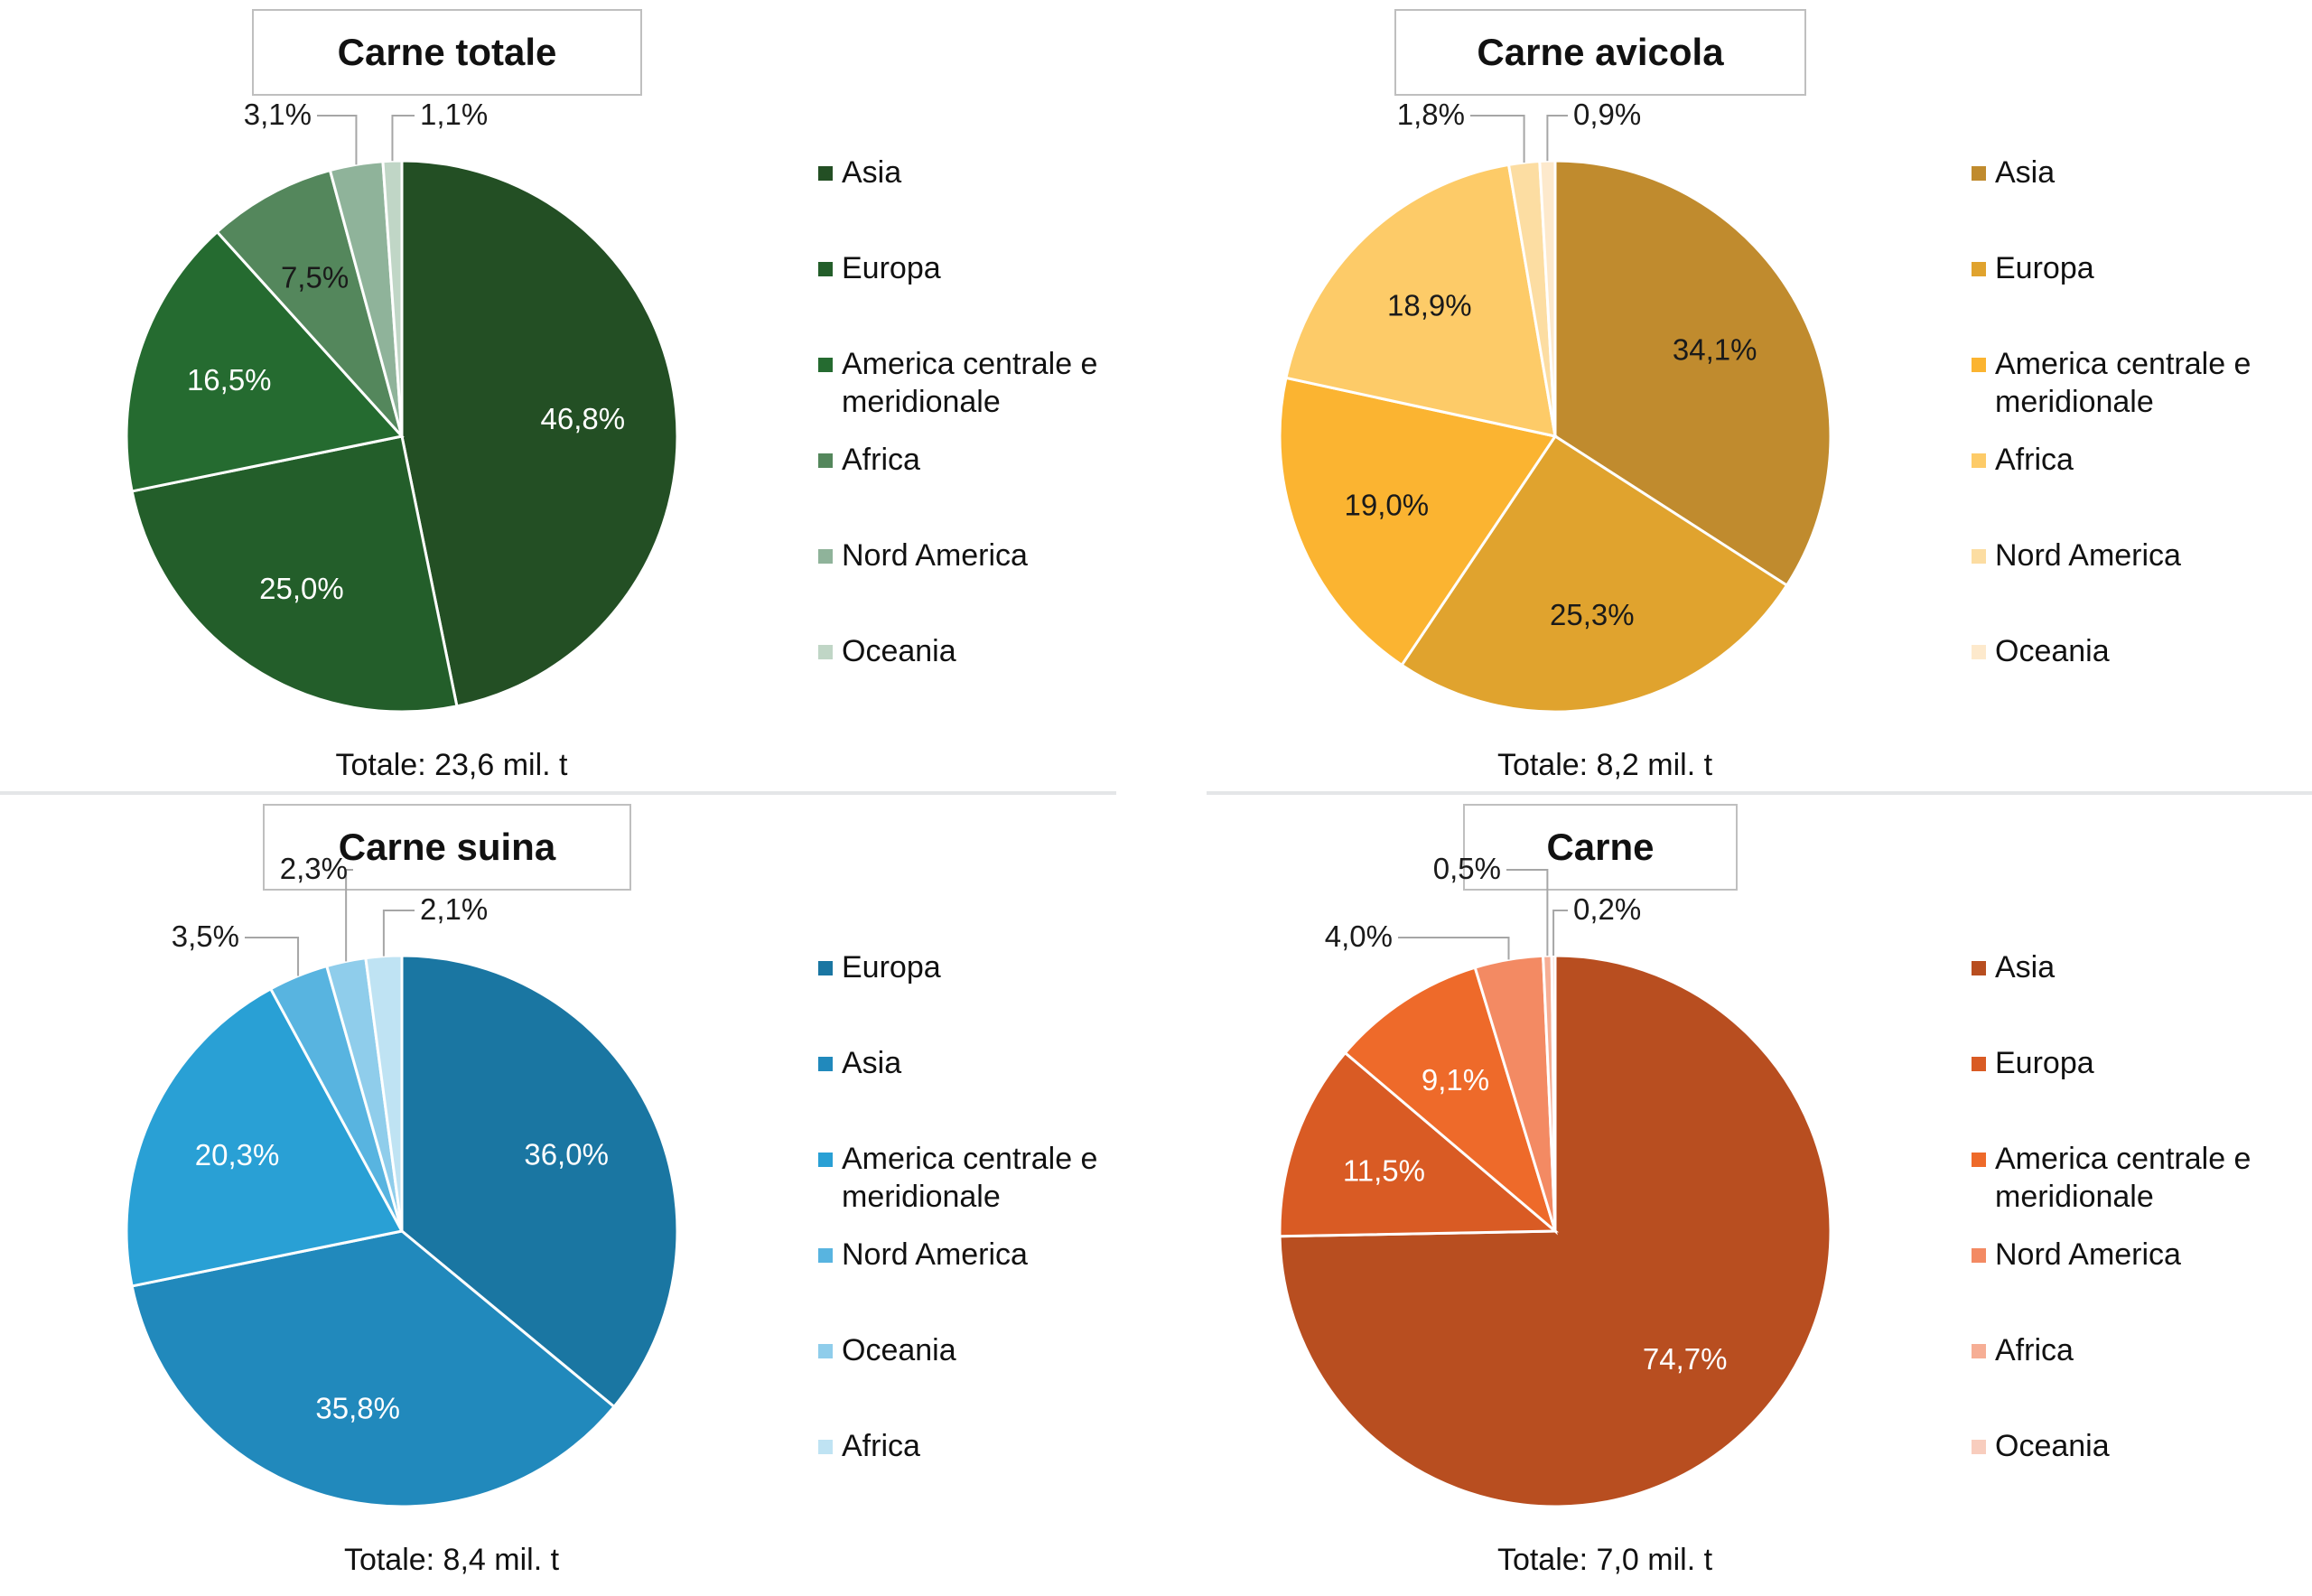 Image resolution: width=2312 pixels, height=1596 pixels. I want to click on pie-svg: 74,7% 11,5% 9,1% 4,0% 0,5% 0,2%, so click(1555, 1180).